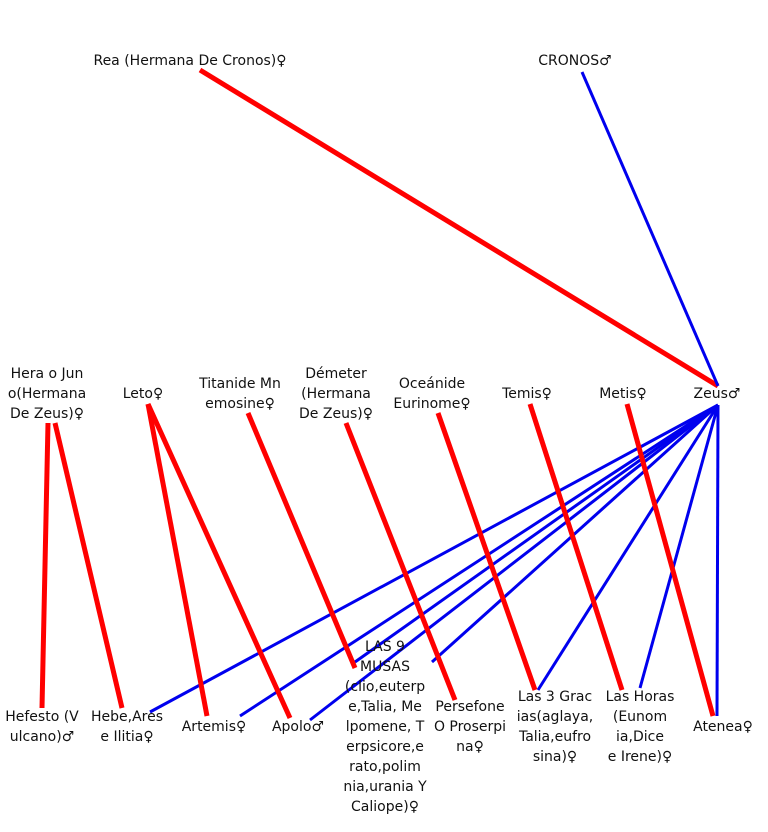 The width and height of the screenshot is (768, 832). I want to click on person-node: Hebe,Ares e Ilitia♀, so click(127, 727).